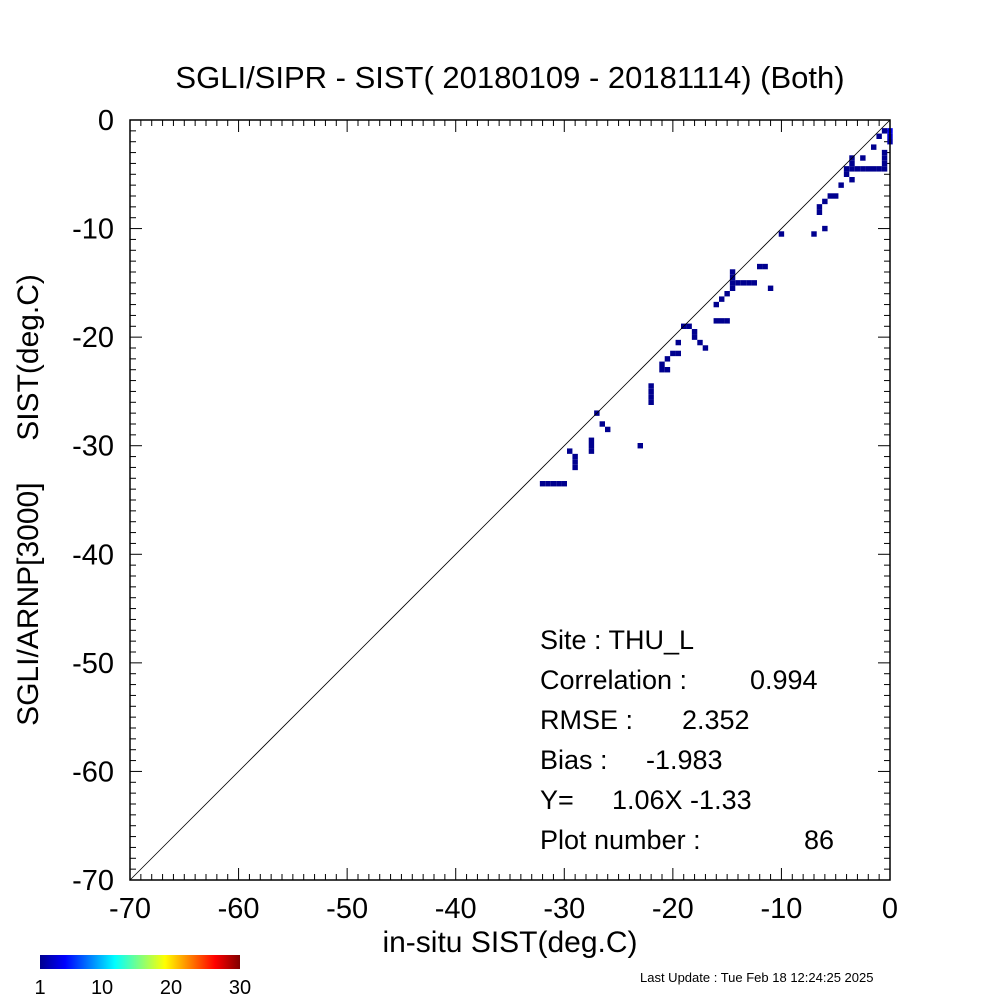 This screenshot has width=1000, height=1000. Describe the element at coordinates (645, 720) in the screenshot. I see `rmse-row: RMSE : 2.352` at that location.